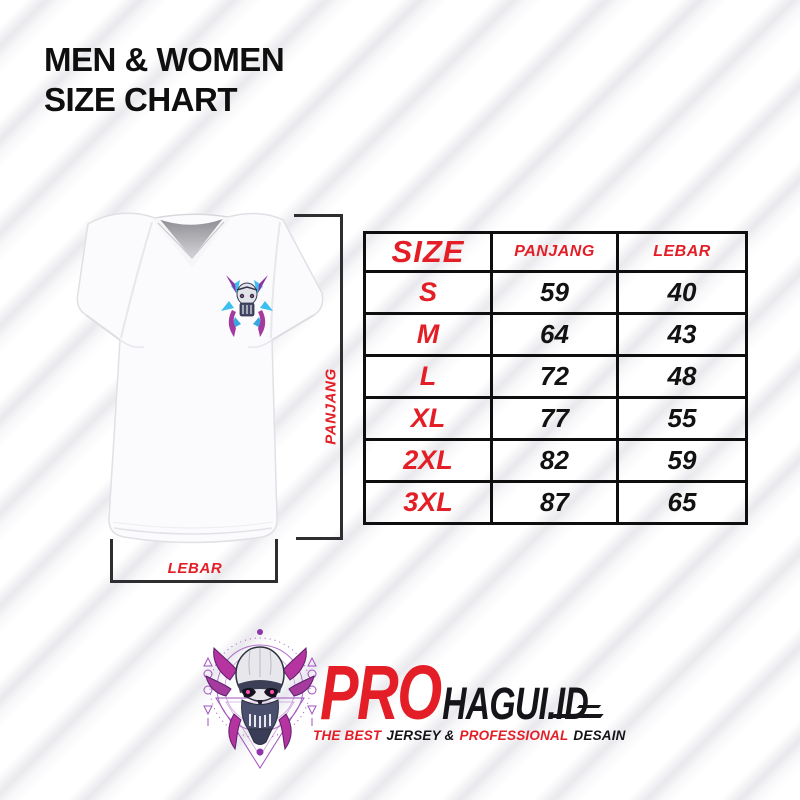 The width and height of the screenshot is (800, 800). Describe the element at coordinates (682, 292) in the screenshot. I see `value-cell: 40` at that location.